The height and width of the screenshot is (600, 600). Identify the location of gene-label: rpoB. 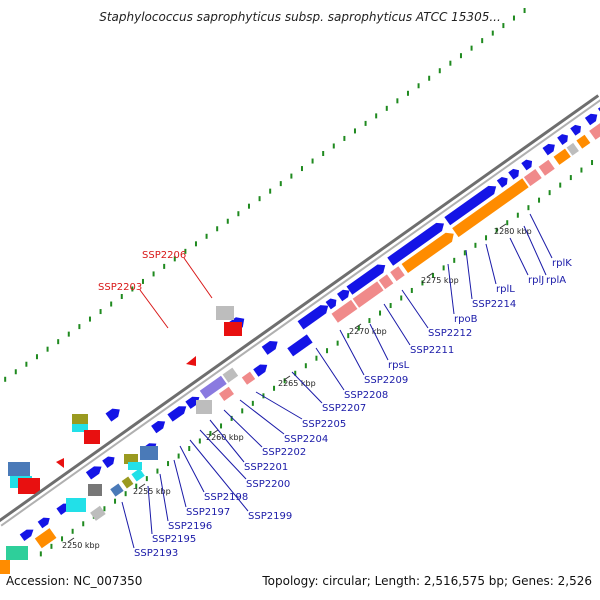
(466, 319).